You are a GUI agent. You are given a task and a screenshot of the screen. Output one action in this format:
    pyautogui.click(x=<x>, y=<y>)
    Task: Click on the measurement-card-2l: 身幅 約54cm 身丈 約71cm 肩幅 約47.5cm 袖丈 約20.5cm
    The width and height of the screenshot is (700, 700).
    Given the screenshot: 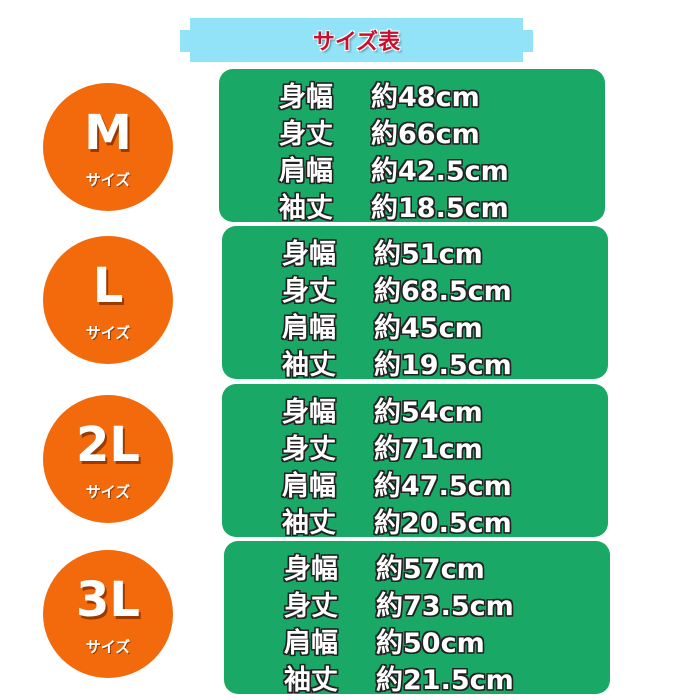 What is the action you would take?
    pyautogui.click(x=415, y=461)
    